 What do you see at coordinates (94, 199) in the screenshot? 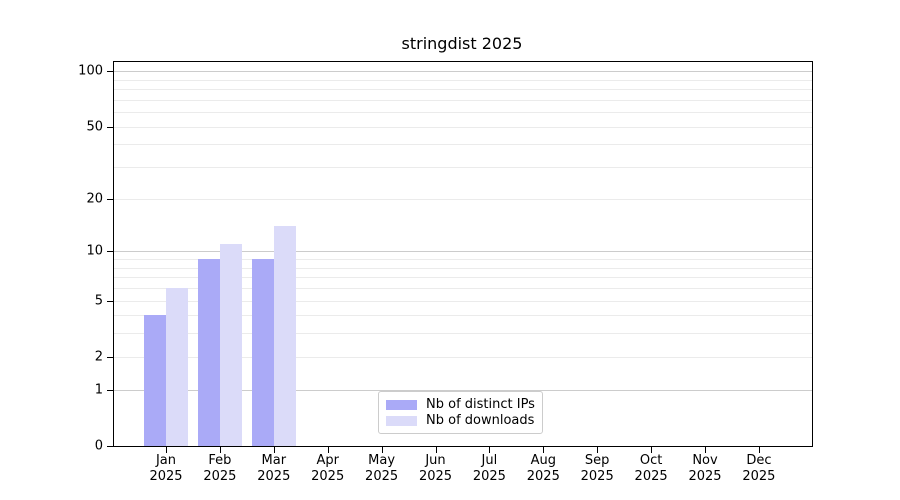
I see `y-tick-label: 20` at bounding box center [94, 199].